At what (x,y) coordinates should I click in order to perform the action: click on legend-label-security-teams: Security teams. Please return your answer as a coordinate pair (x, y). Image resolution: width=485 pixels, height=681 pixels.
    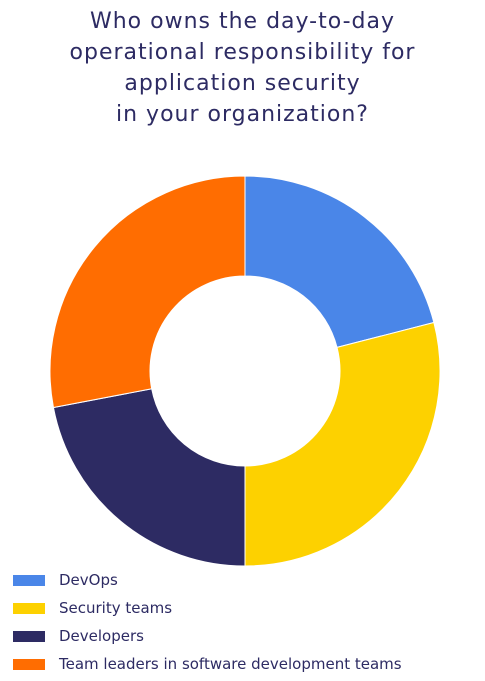
    Looking at the image, I should click on (116, 608).